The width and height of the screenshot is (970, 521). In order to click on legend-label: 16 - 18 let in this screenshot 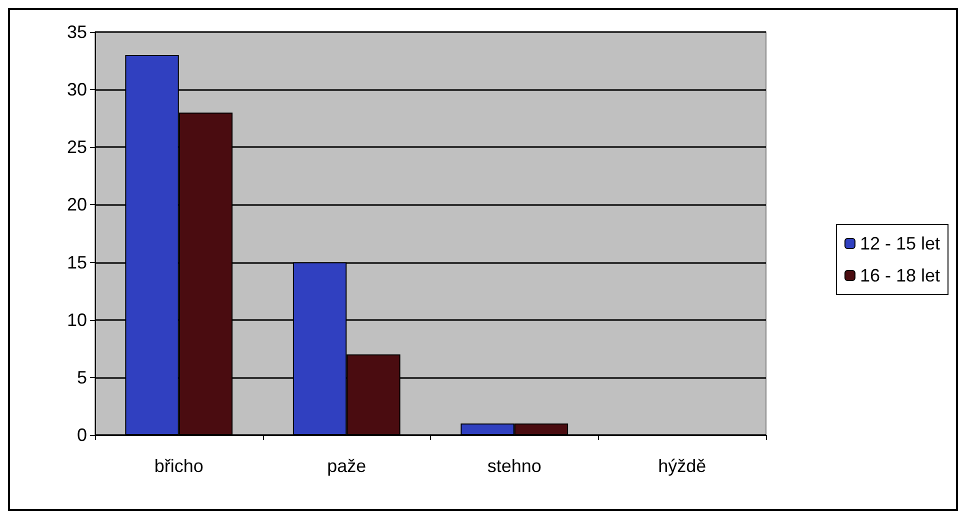, I will do `click(900, 276)`.